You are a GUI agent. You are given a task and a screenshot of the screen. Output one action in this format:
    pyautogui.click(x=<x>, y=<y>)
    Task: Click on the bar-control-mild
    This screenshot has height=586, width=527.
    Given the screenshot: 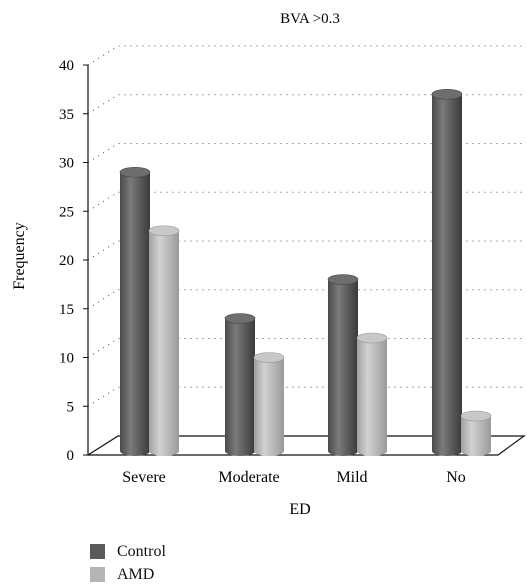 What is the action you would take?
    pyautogui.click(x=343, y=365)
    